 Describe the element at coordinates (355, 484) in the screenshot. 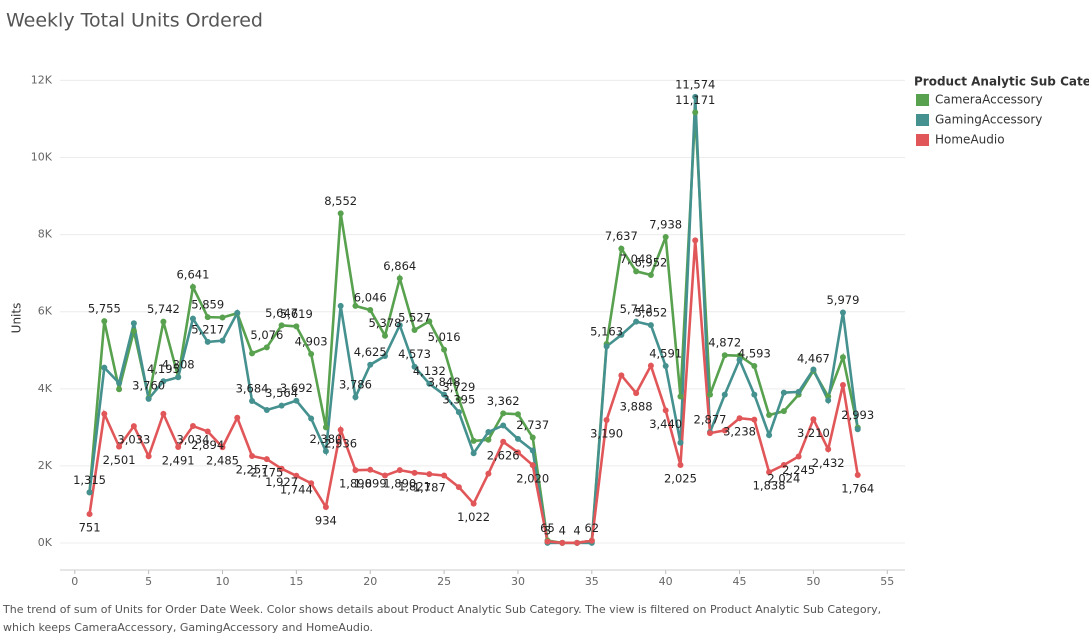

I see `data-label: 1,890` at that location.